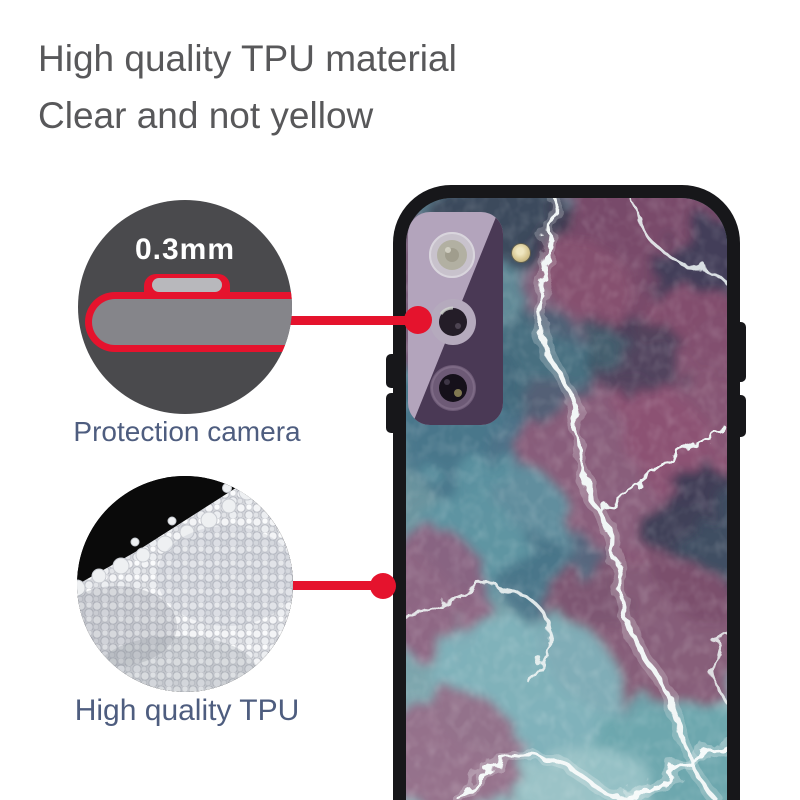 This screenshot has height=800, width=800. Describe the element at coordinates (741, 416) in the screenshot. I see `case-button-power` at that location.